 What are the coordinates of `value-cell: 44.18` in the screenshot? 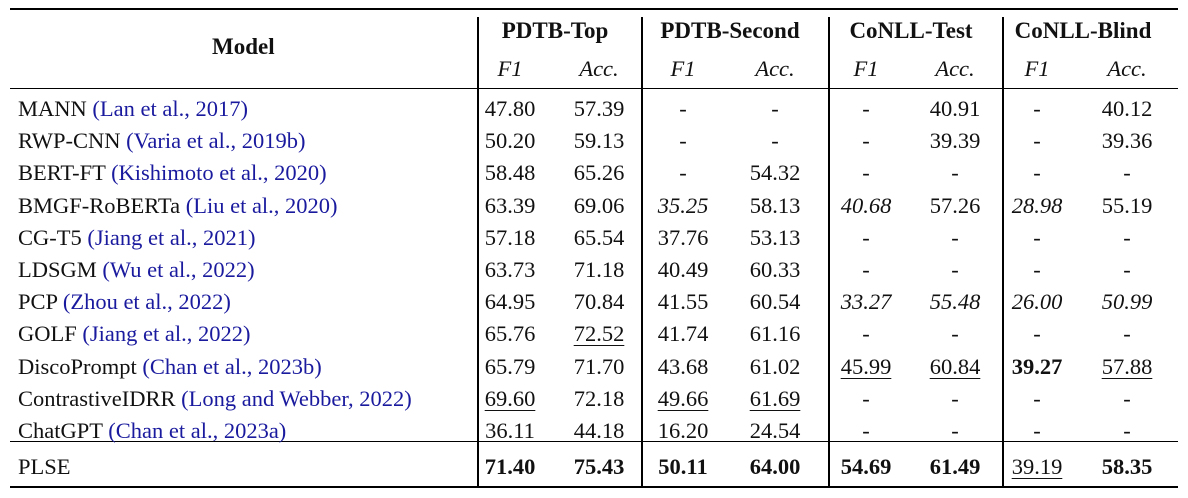 It's located at (599, 430).